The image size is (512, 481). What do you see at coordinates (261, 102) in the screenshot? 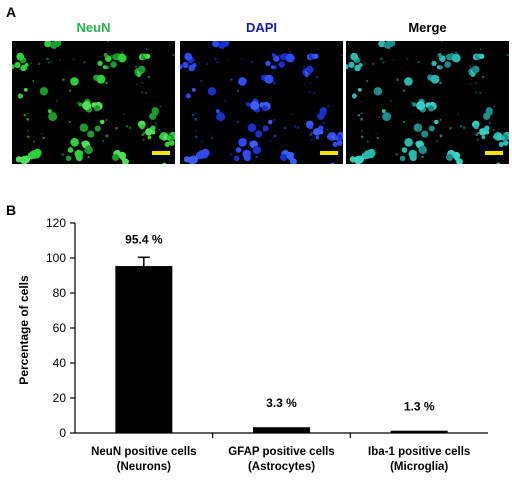
I see `dapi-micrograph` at bounding box center [261, 102].